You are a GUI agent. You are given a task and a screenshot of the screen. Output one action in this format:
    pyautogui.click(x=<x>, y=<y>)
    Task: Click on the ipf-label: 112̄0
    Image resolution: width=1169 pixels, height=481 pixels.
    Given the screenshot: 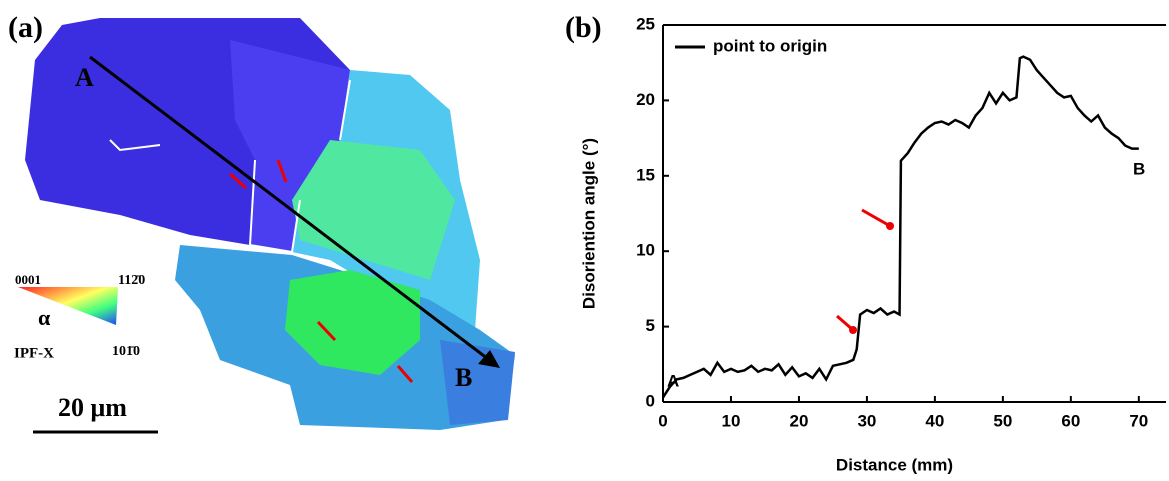 What is the action you would take?
    pyautogui.click(x=131, y=280)
    